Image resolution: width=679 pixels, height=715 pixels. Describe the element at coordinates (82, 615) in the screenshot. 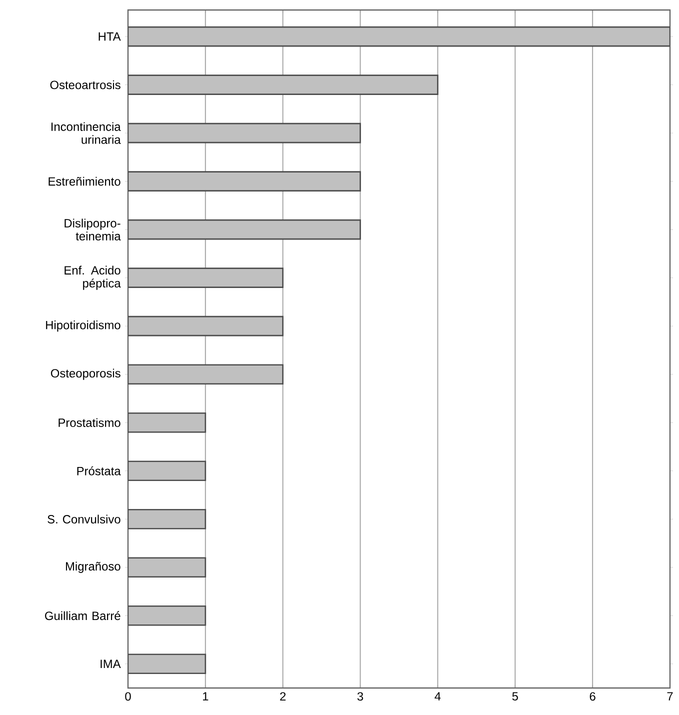

I see `y-tick-label: Guilliam Barré` at that location.